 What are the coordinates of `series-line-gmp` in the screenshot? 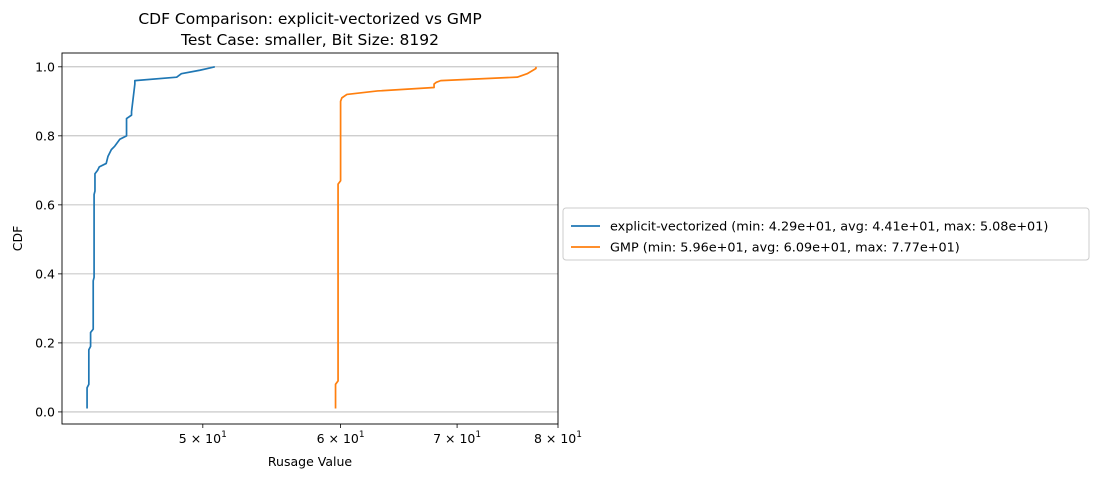 It's located at (435, 237).